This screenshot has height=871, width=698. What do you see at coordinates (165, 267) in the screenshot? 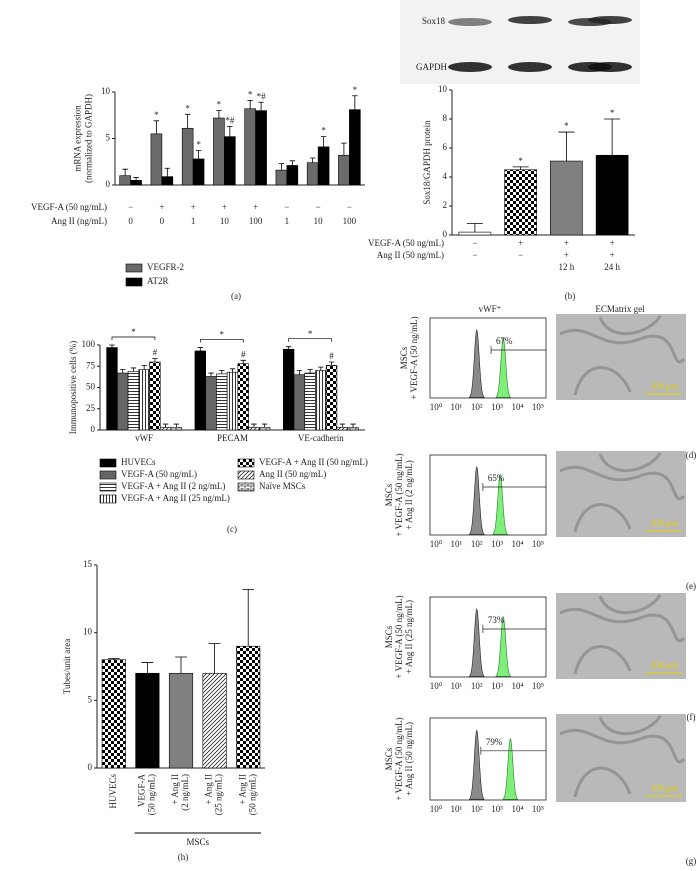
I see `legend-label: VEGFR-2` at bounding box center [165, 267].